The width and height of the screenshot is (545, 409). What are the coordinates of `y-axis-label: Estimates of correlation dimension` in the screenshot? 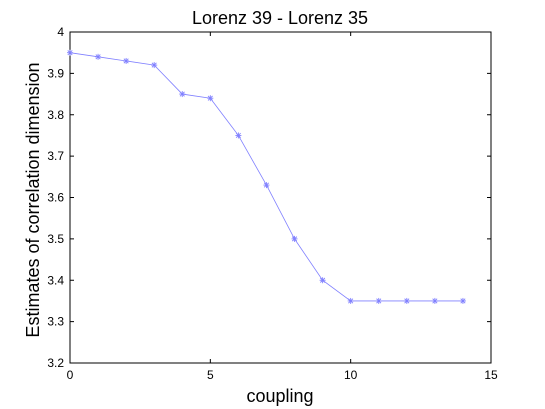 It's located at (33, 199).